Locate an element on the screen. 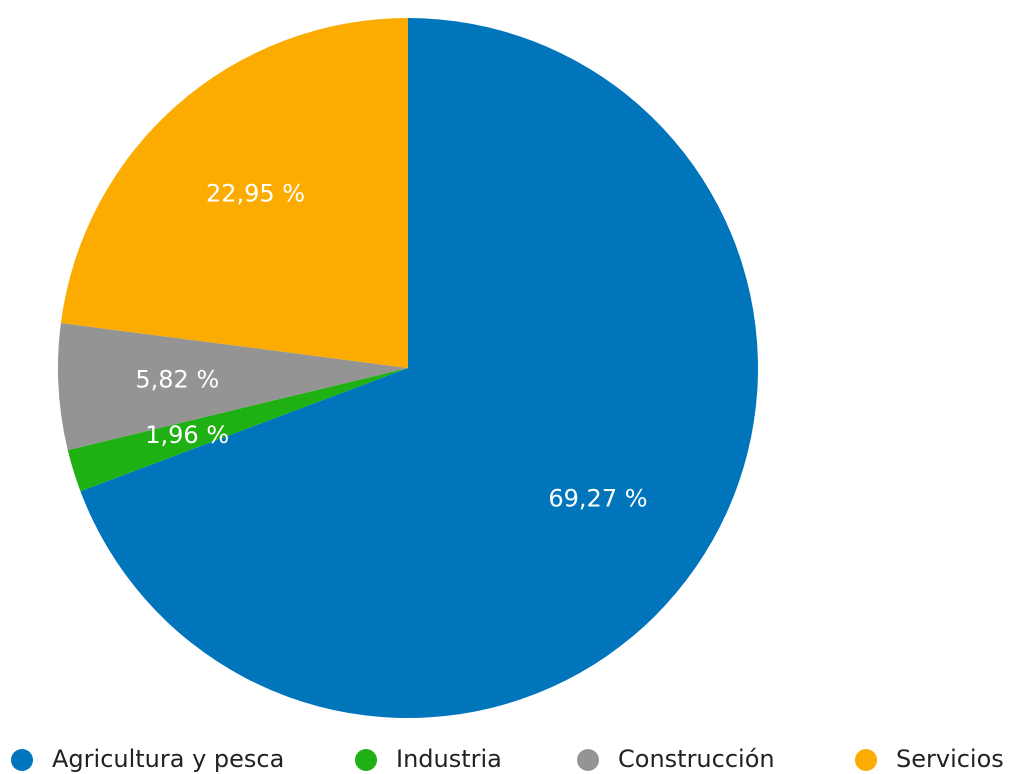 This screenshot has width=1009, height=774. value-label: 22,95 % is located at coordinates (255, 193).